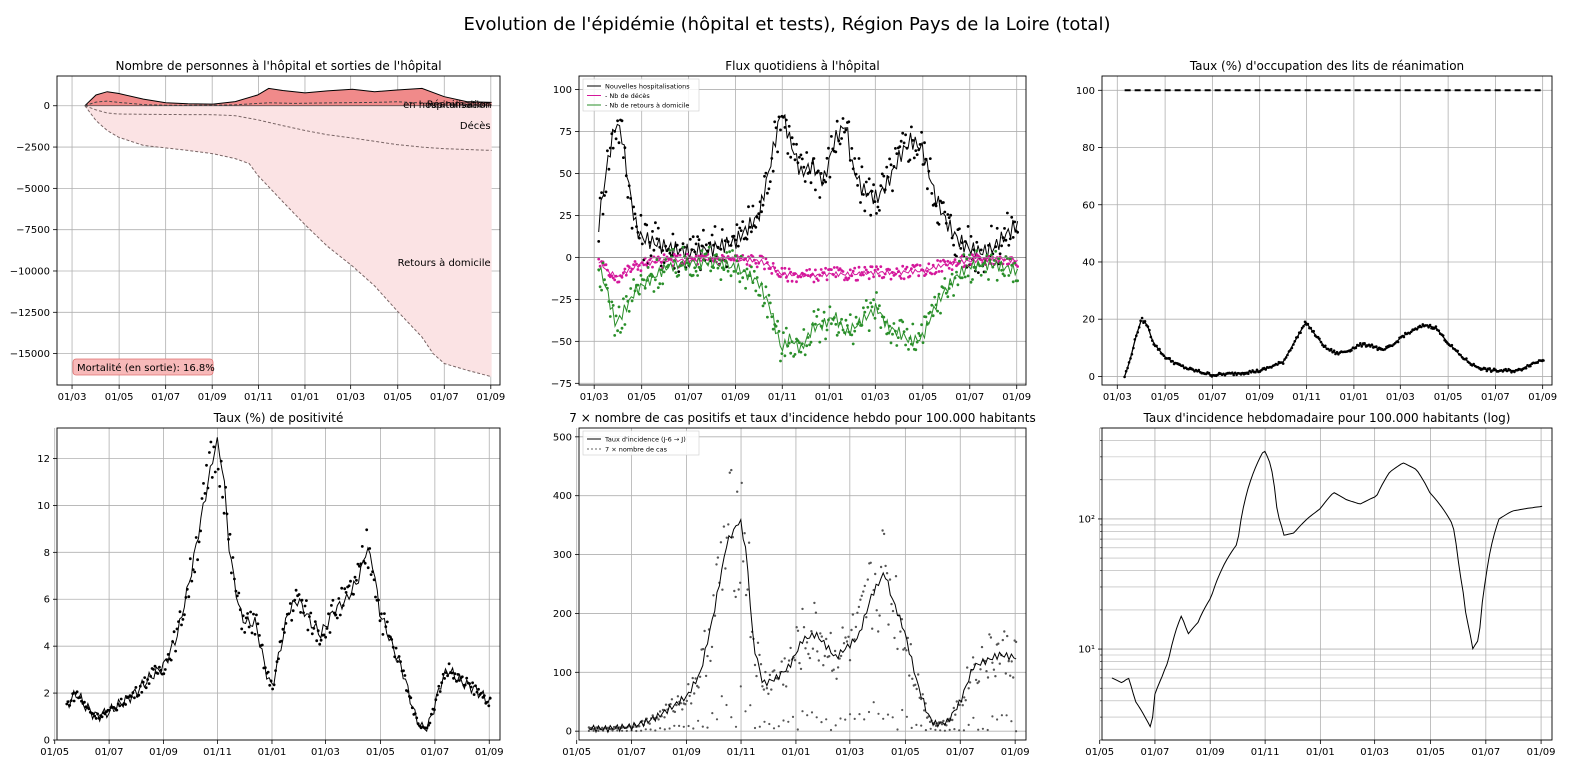 Image resolution: width=1575 pixels, height=770 pixels. What do you see at coordinates (802, 625) in the screenshot?
I see `incidence-line` at bounding box center [802, 625].